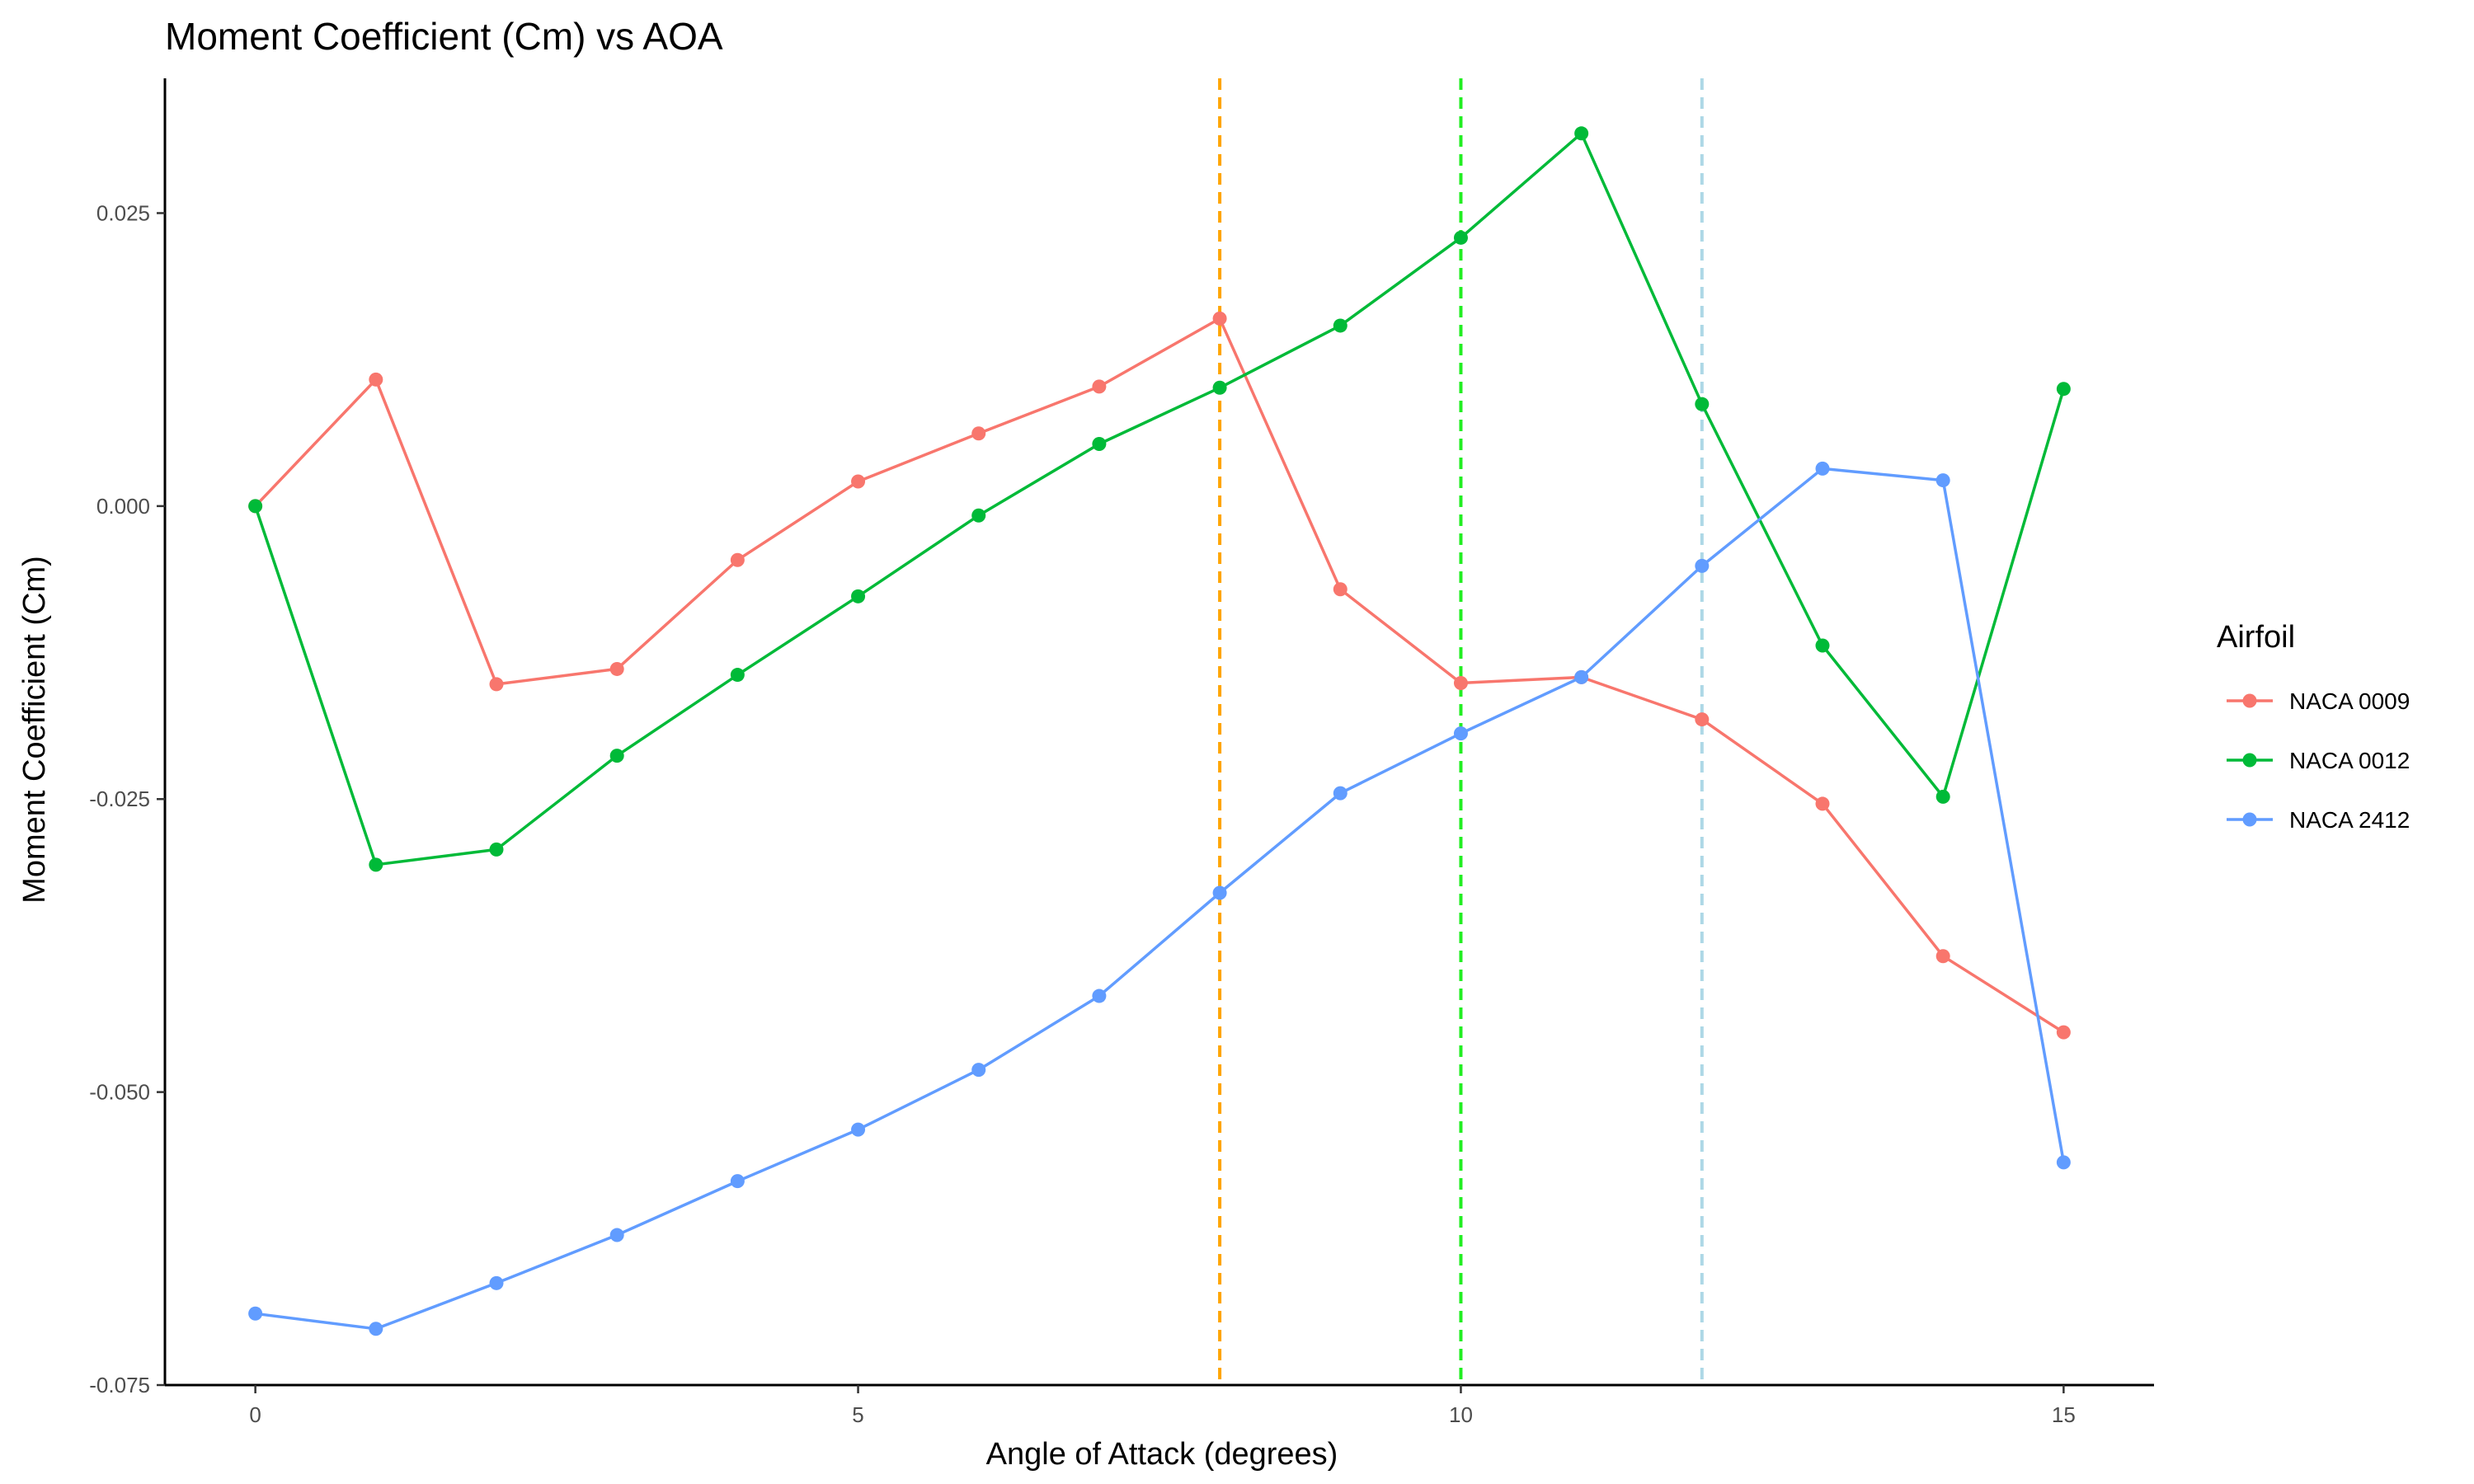 The height and width of the screenshot is (1484, 2474). I want to click on x-tick-label: 10, so click(1461, 1414).